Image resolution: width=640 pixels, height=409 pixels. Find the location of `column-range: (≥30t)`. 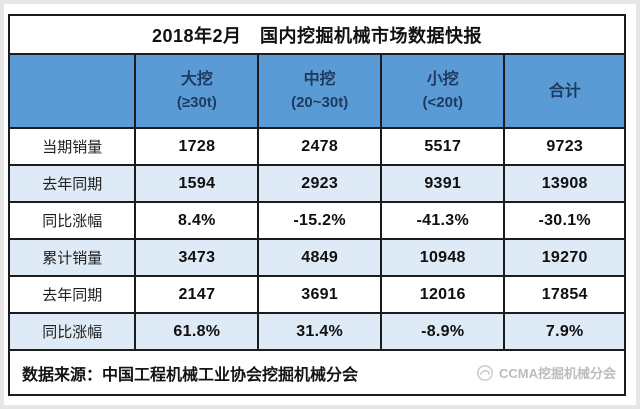

column-range: (≥30t) is located at coordinates (196, 102).